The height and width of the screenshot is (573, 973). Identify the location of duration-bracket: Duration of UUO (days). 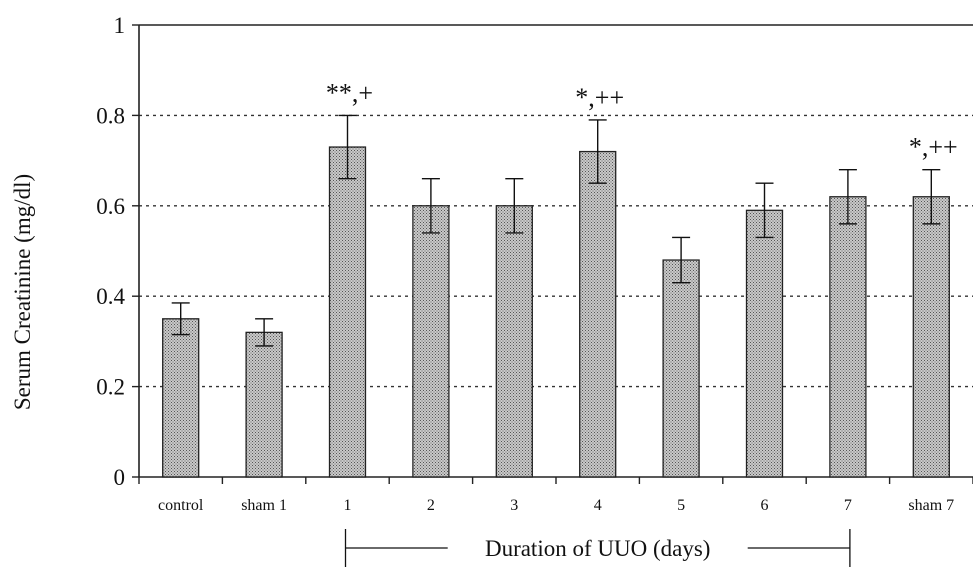
(597, 548).